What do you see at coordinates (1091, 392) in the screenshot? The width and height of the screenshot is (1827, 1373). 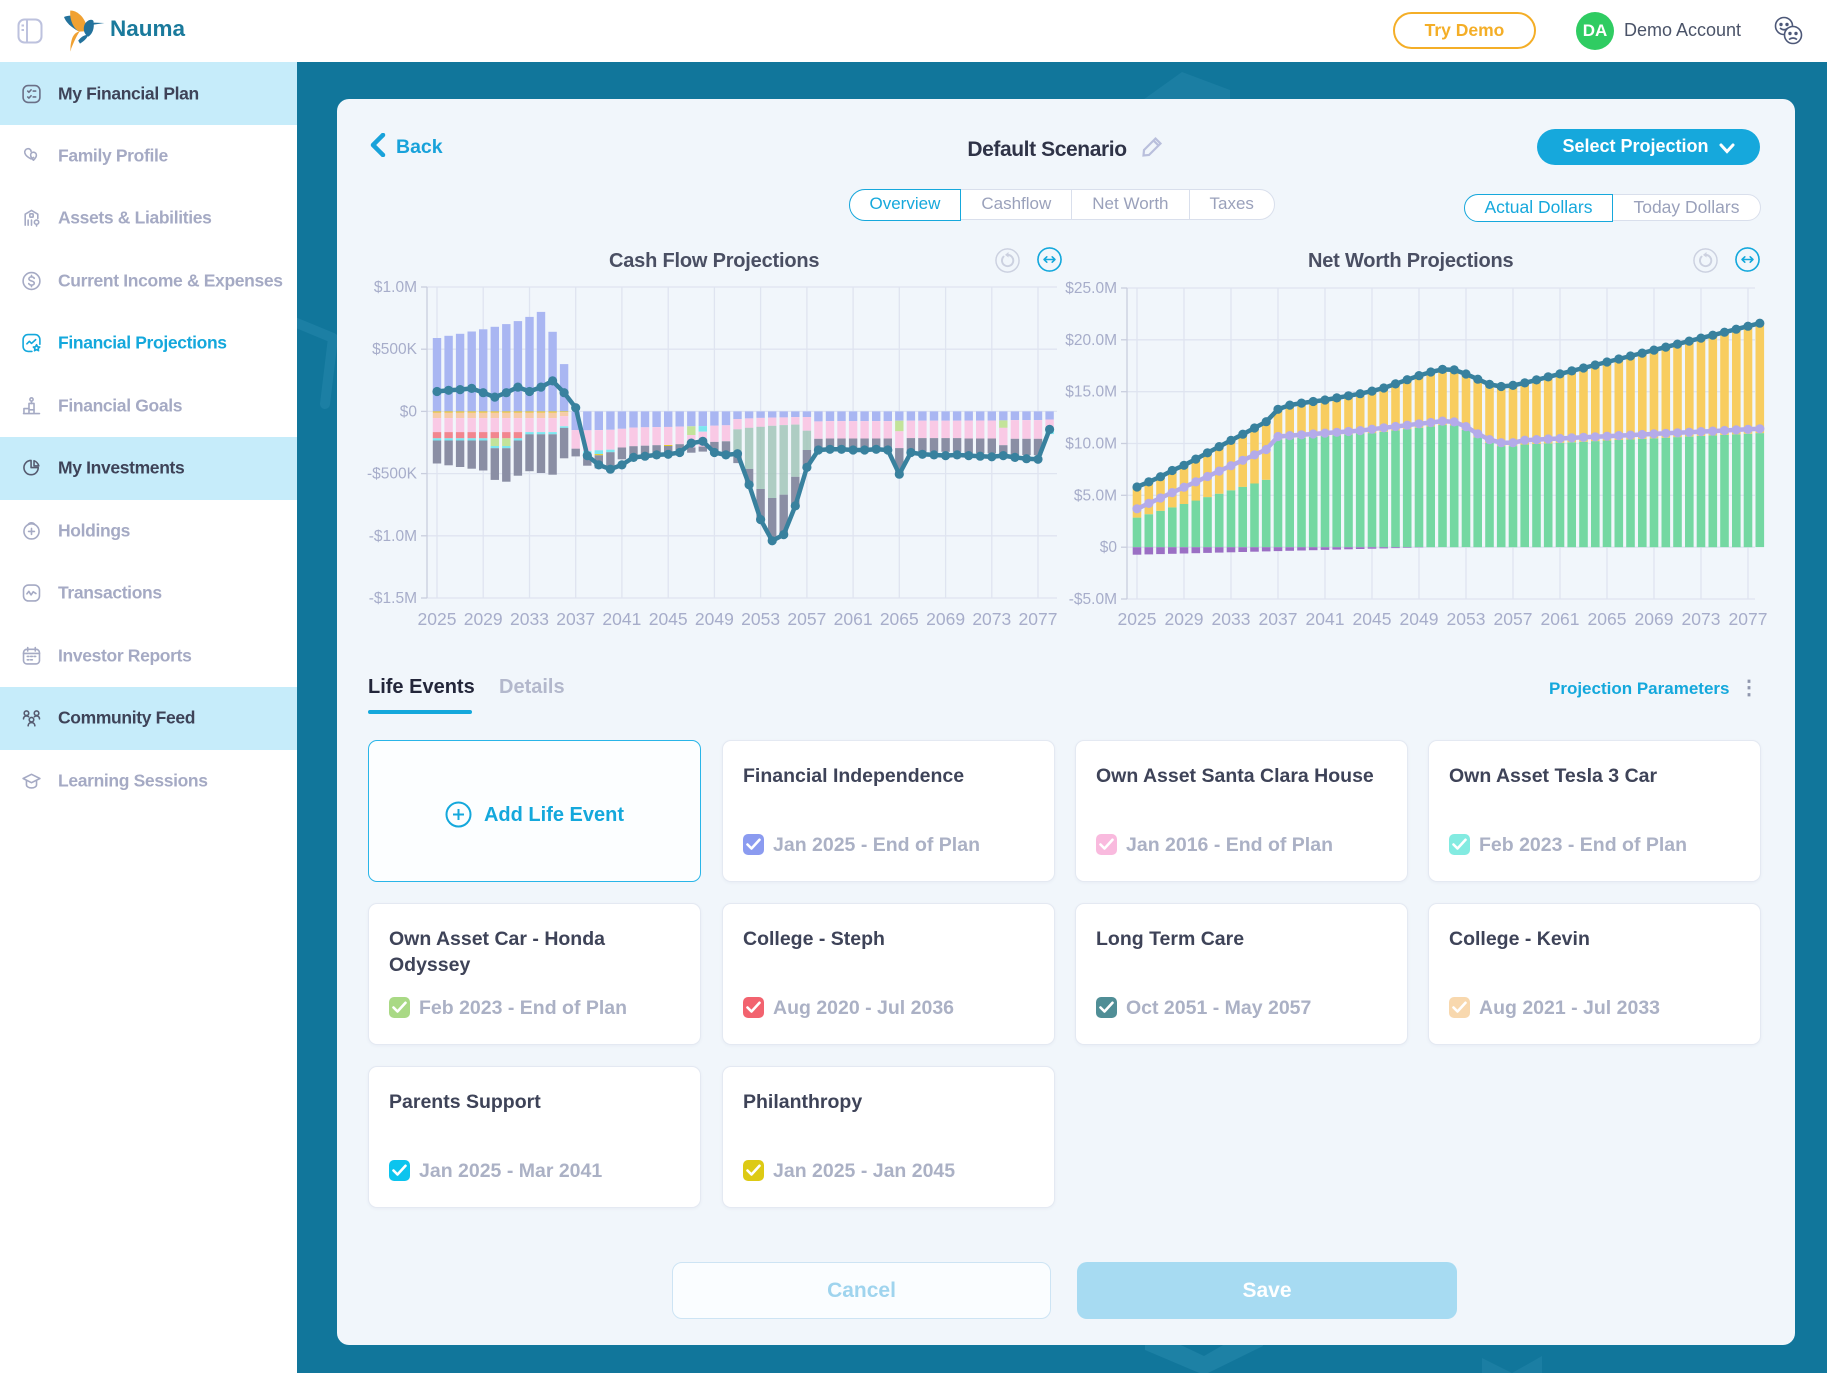 I see `svg-text: $15.0M` at bounding box center [1091, 392].